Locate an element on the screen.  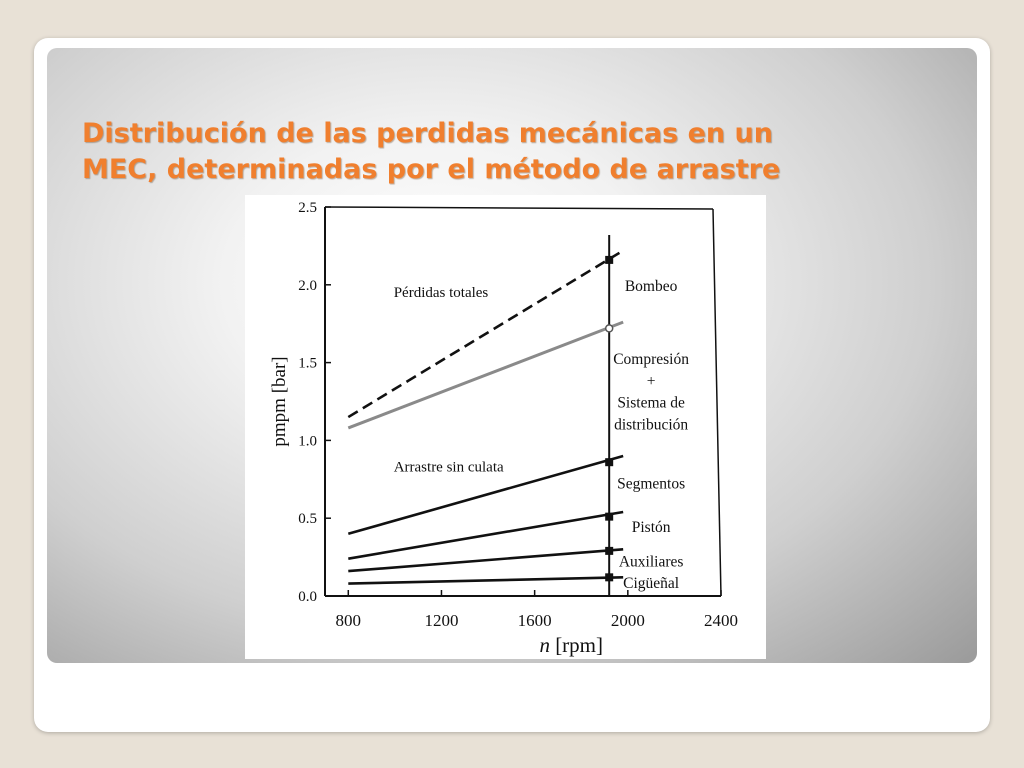
region-label: Cigüeñal is located at coordinates (651, 583).